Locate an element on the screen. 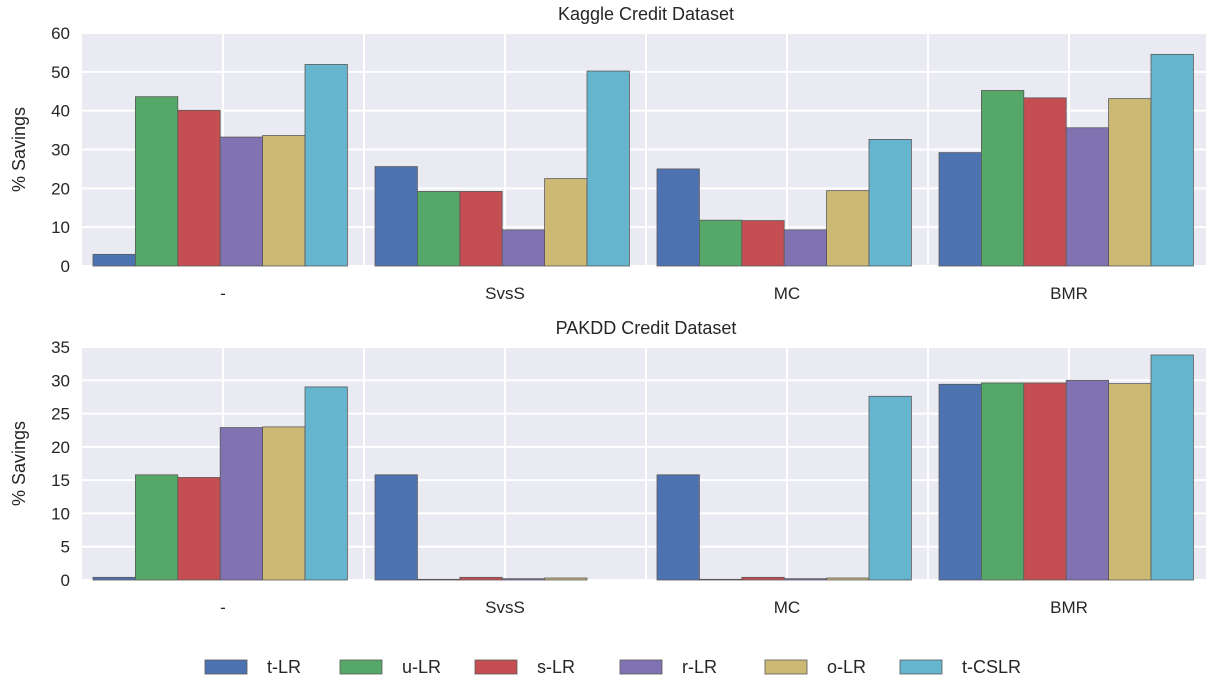  y-tick-label: 5 is located at coordinates (65, 547).